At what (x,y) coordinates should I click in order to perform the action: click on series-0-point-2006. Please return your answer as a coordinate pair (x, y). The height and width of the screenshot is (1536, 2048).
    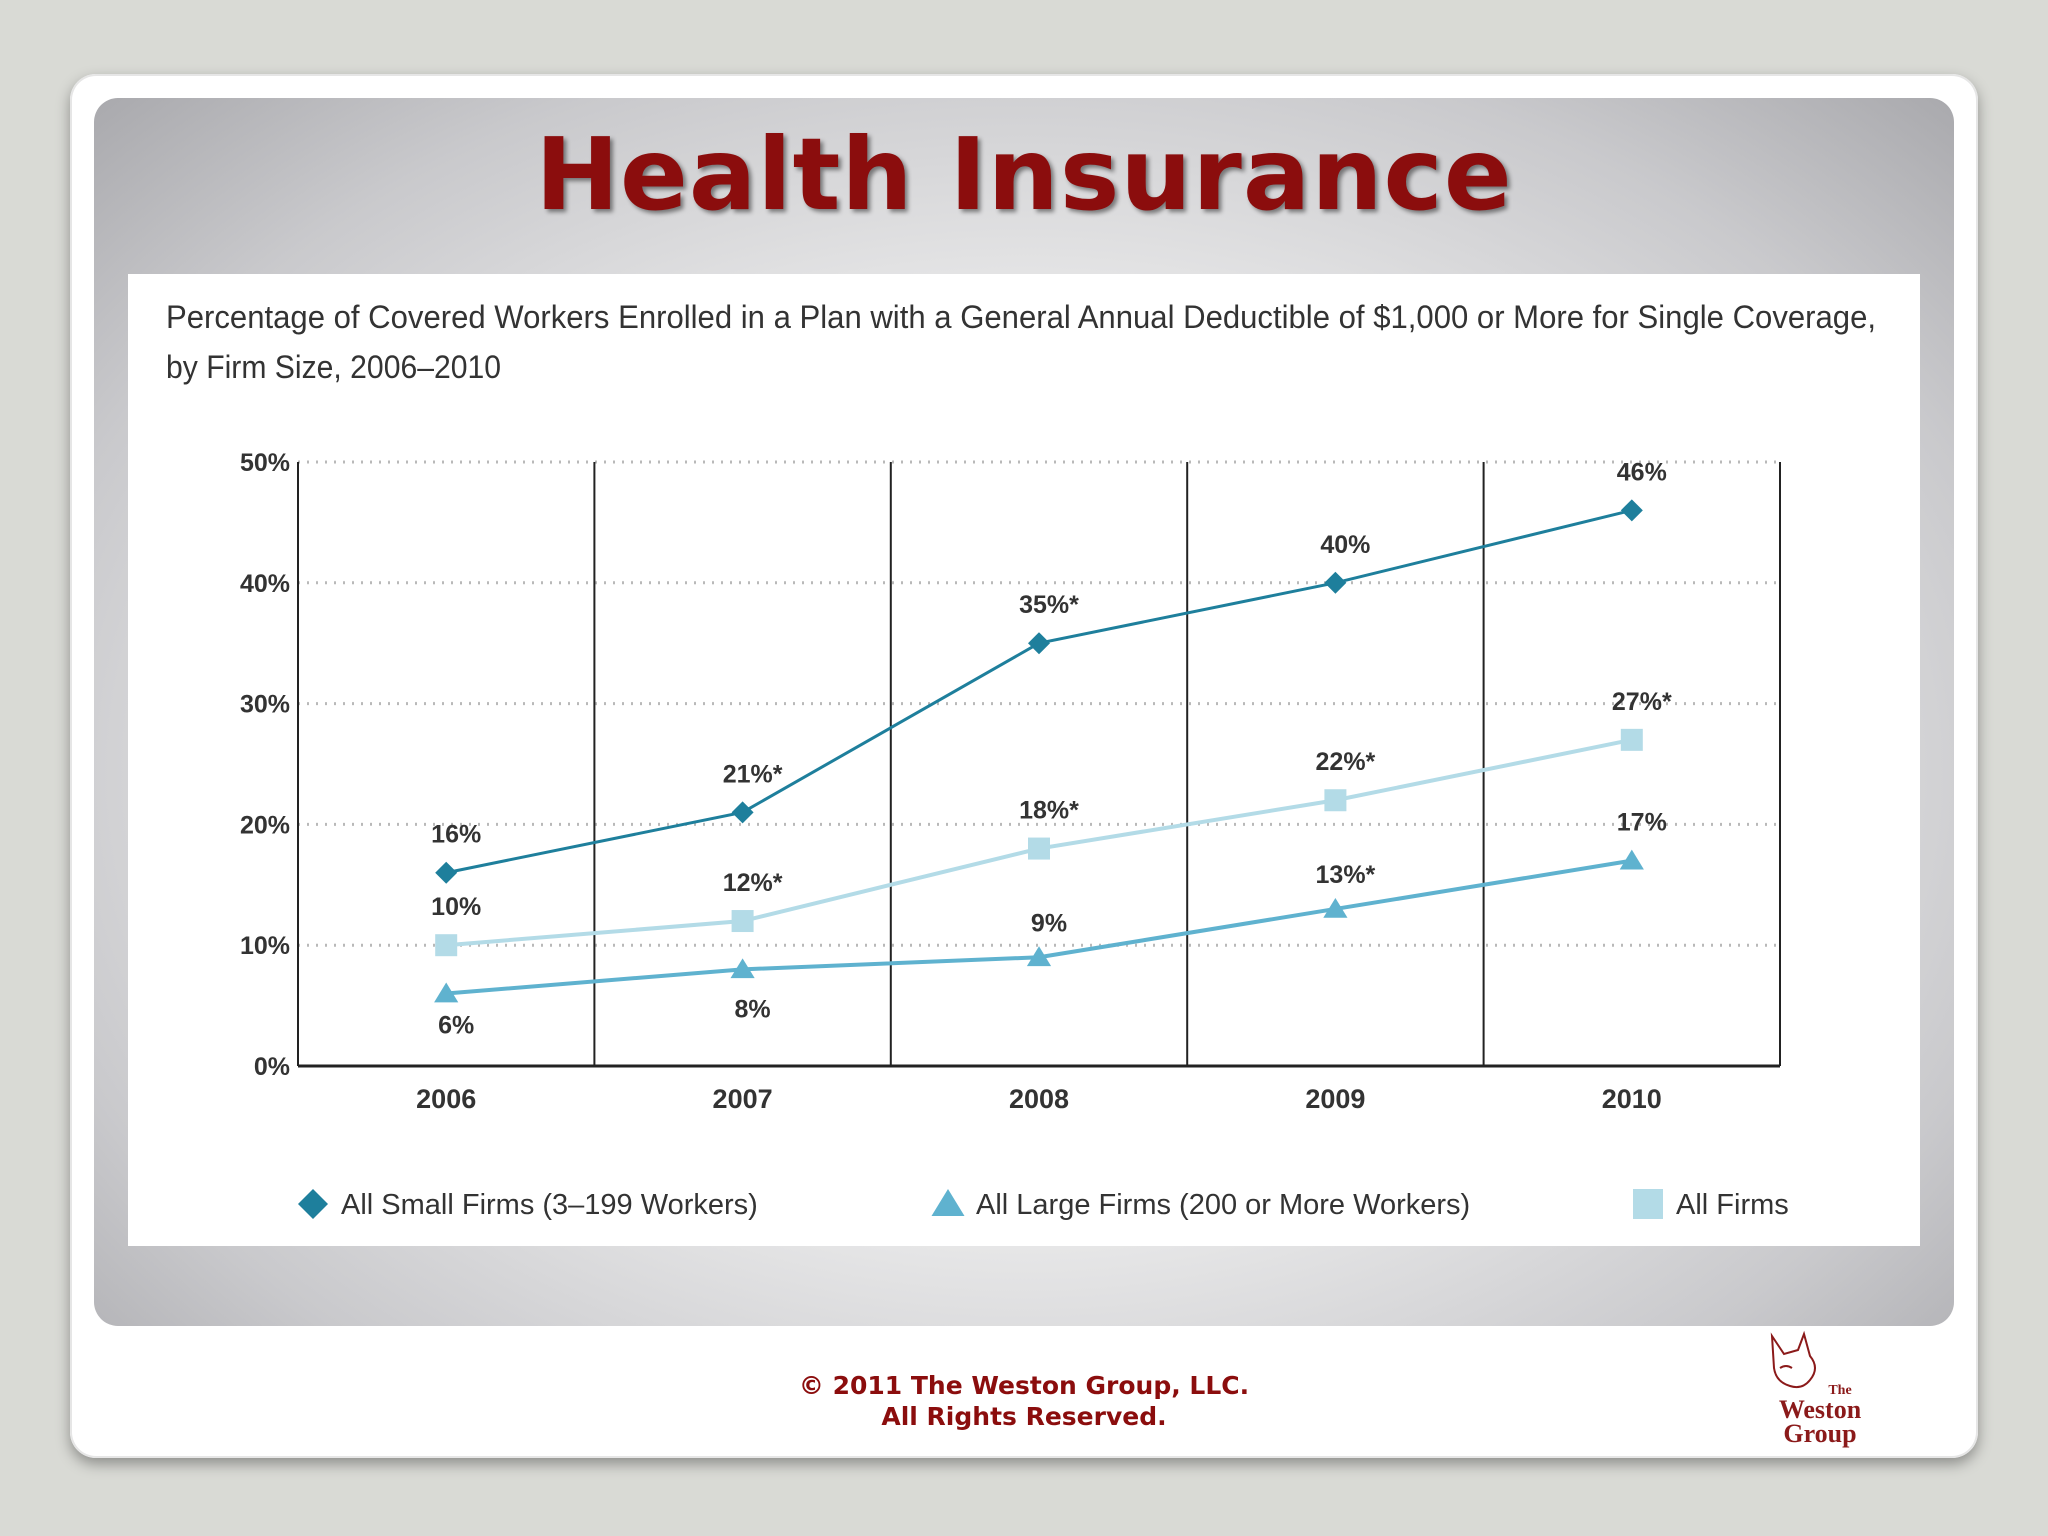
    Looking at the image, I should click on (446, 872).